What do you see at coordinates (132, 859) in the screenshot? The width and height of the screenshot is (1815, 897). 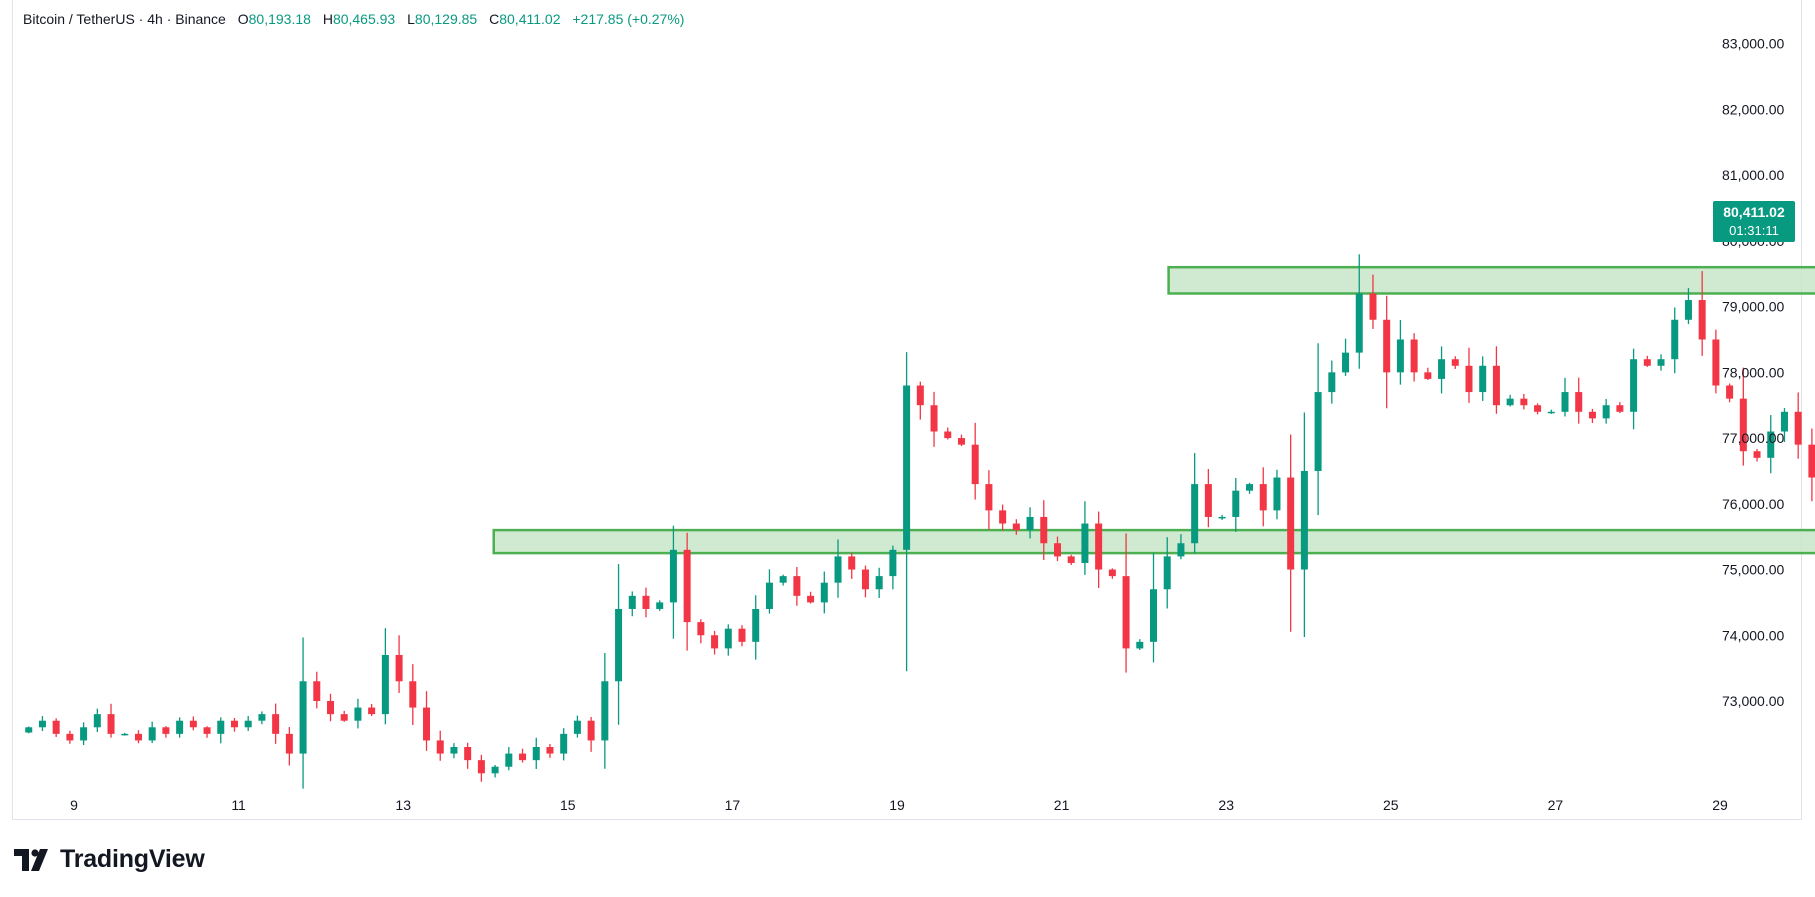 I see `brand-name: TradingView` at bounding box center [132, 859].